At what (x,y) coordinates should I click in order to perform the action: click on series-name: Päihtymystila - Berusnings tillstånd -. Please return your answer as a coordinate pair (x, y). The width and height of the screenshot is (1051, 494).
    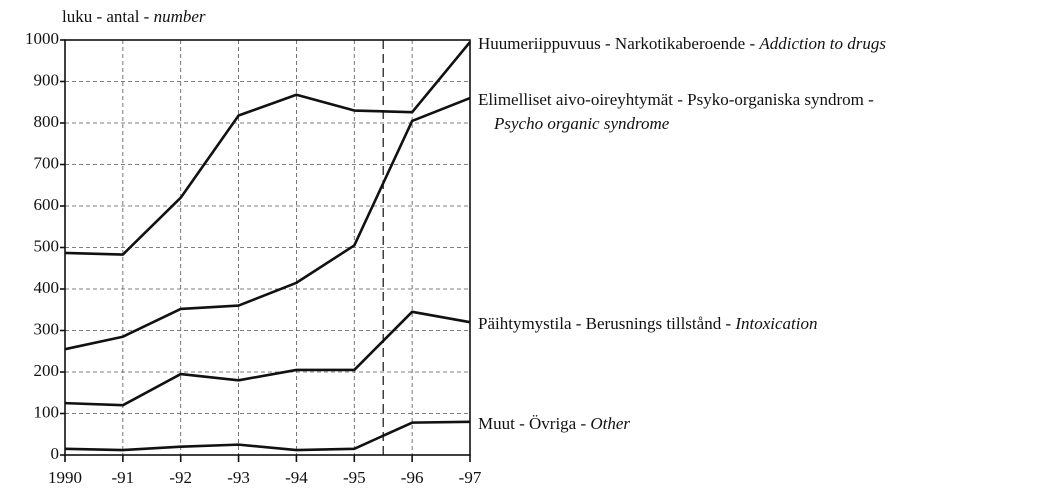
    Looking at the image, I should click on (604, 323).